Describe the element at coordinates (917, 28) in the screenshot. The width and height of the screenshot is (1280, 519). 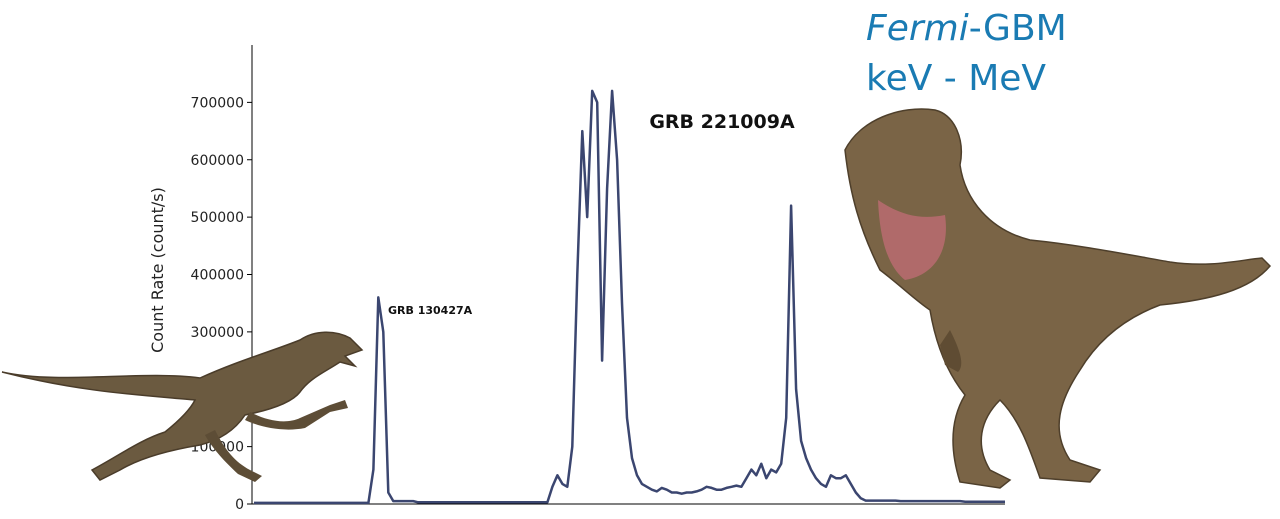
I see `instrument-italic: Fermi` at that location.